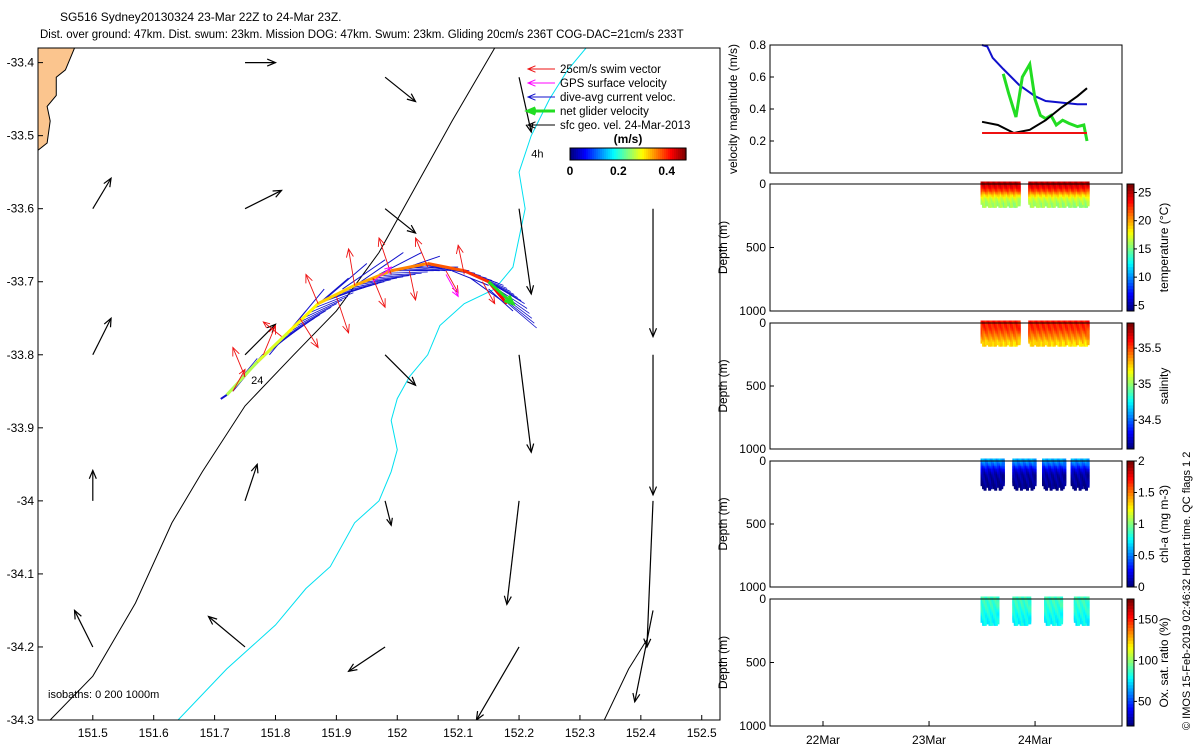  Describe the element at coordinates (336, 733) in the screenshot. I see `map-x-tick-label: 151.9` at that location.